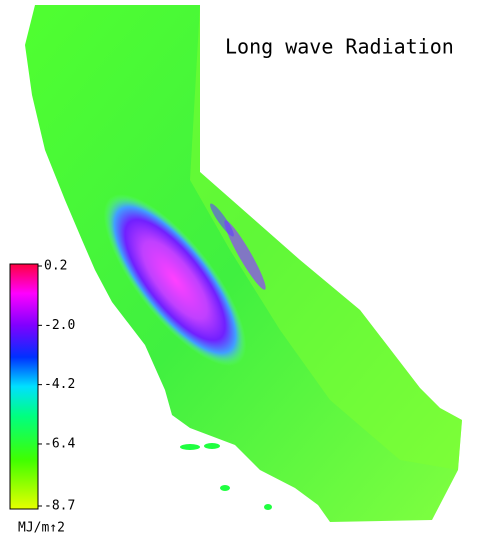  I want to click on colorbar: MJ/m↑2 0.2 -2.0 -4.2 -6.4 -8.7, so click(42, 397).